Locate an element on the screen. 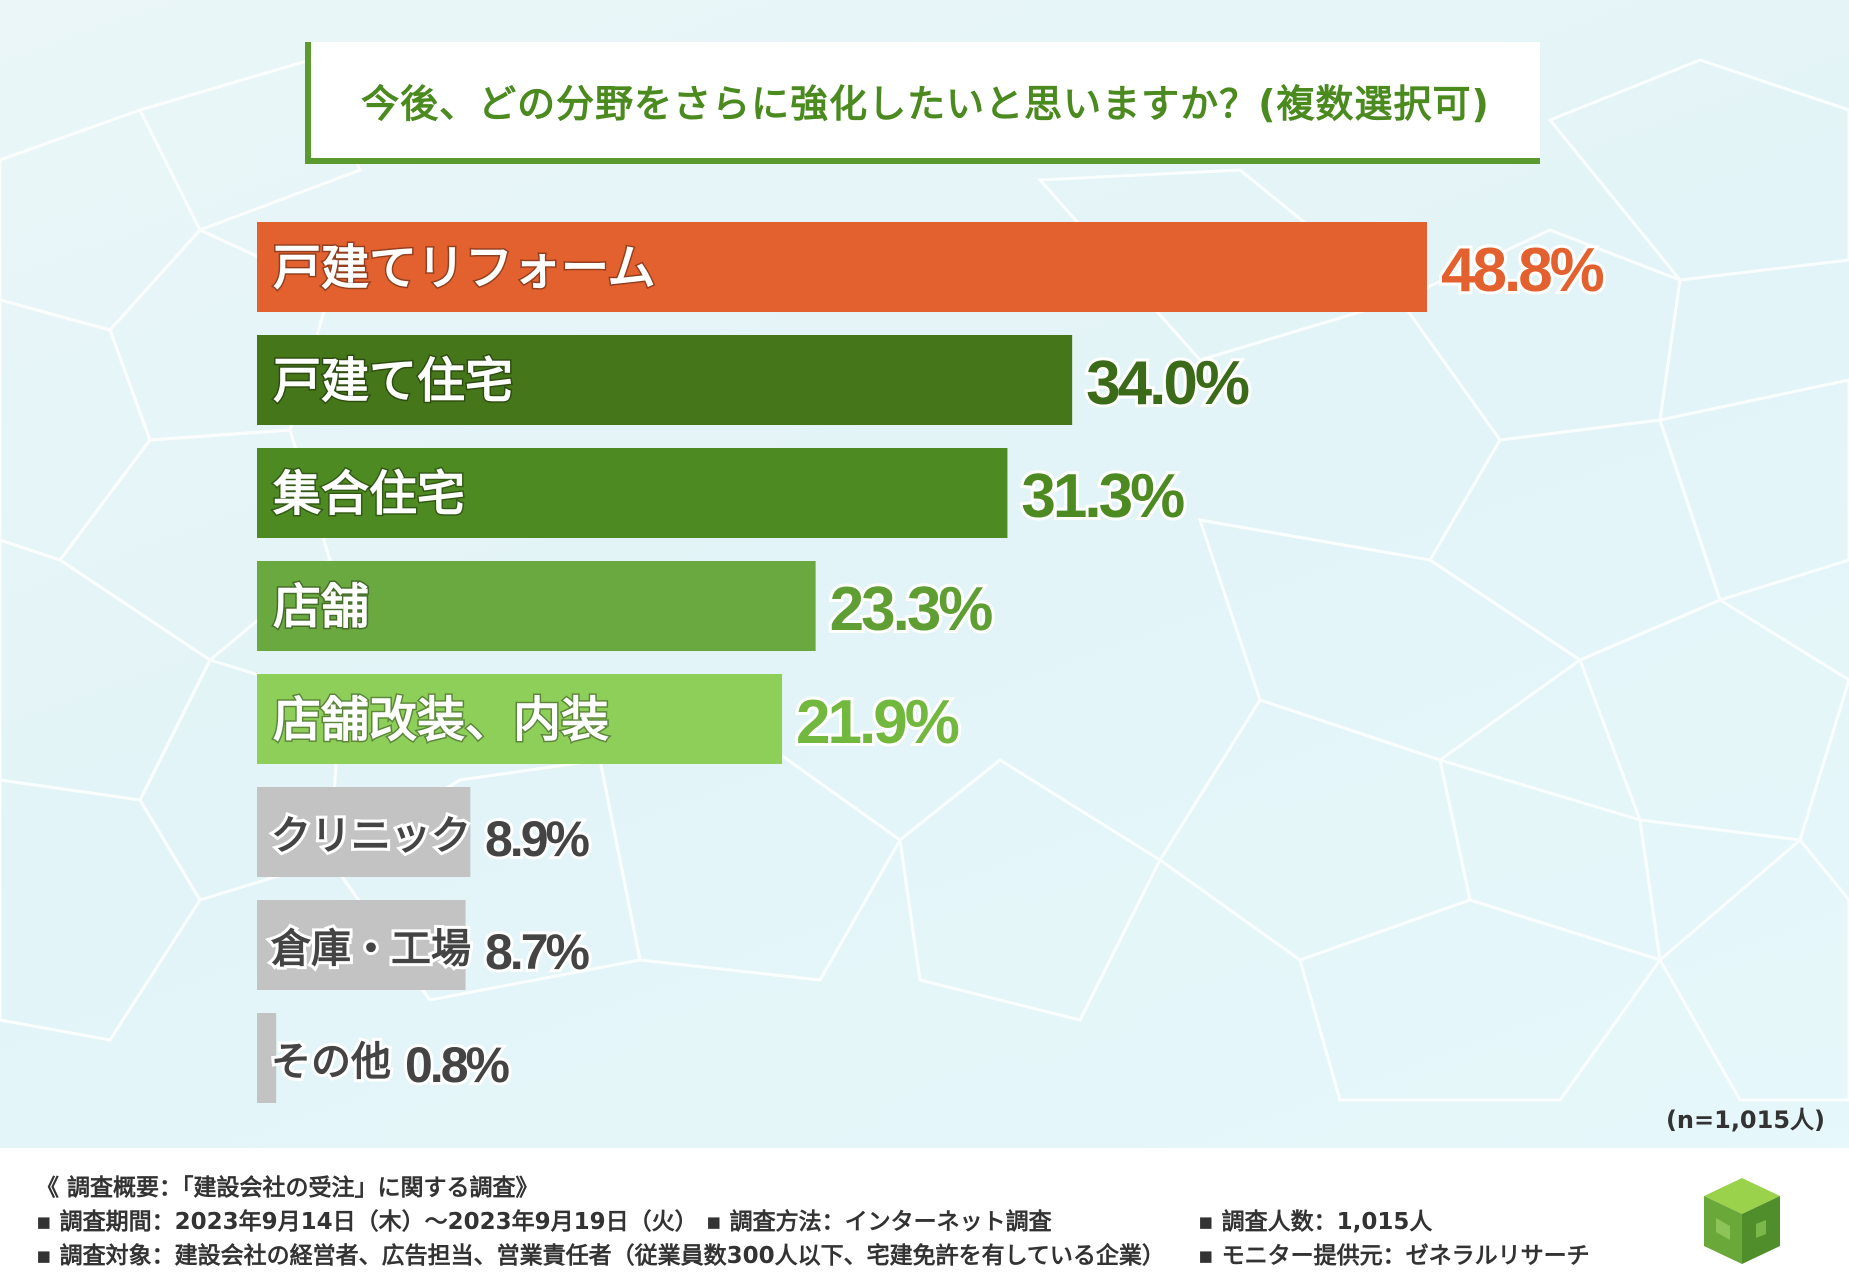  category-label-4: 店舗改装、内装 is located at coordinates (441, 720).